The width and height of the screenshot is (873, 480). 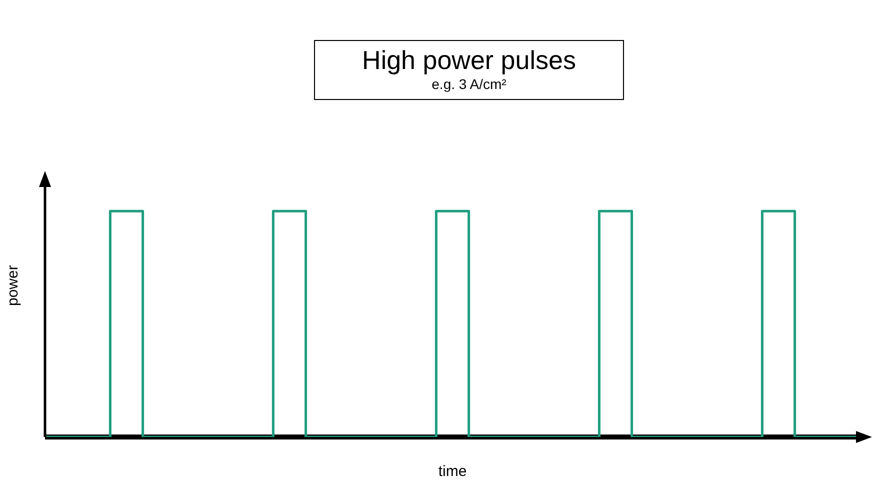 I want to click on chart-subtitle: e.g. 3 A/cm², so click(x=469, y=84).